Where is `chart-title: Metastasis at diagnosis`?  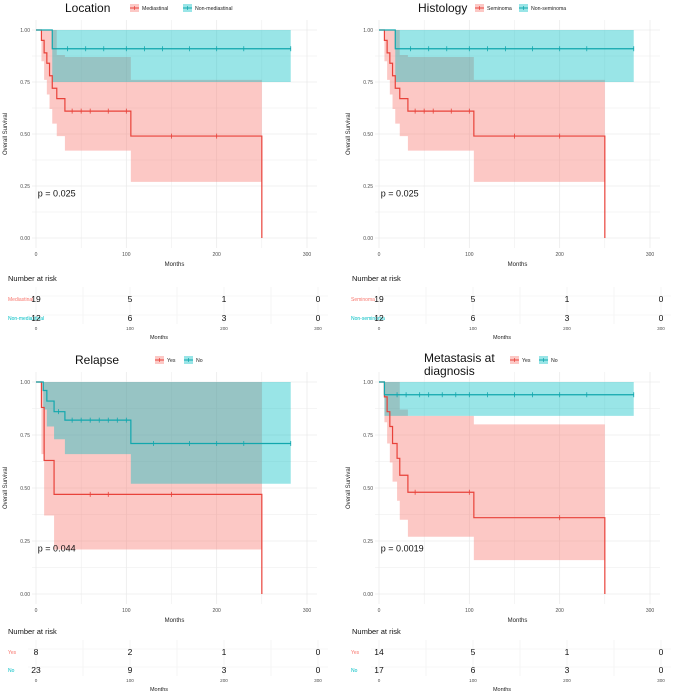
chart-title: Metastasis at diagnosis is located at coordinates (459, 364).